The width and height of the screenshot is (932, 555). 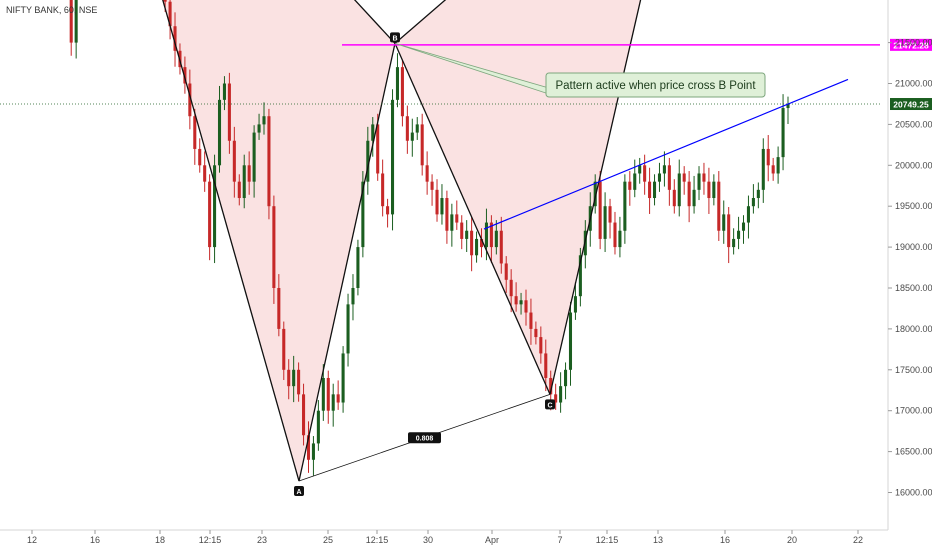 I want to click on y-tick-label: 17500.00, so click(x=913, y=370).